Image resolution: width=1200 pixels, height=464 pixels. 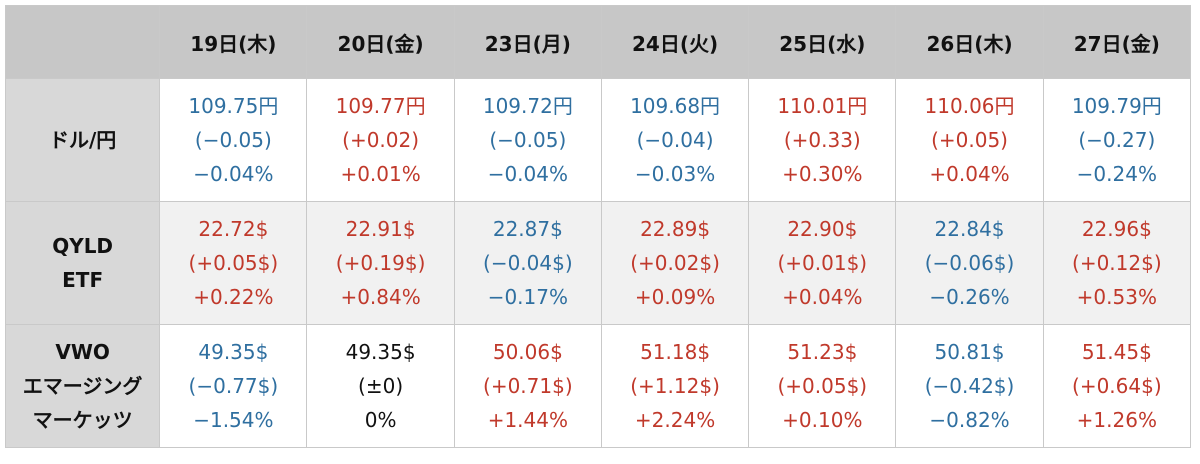 What do you see at coordinates (822, 420) in the screenshot?
I see `change-percent: +0.10%` at bounding box center [822, 420].